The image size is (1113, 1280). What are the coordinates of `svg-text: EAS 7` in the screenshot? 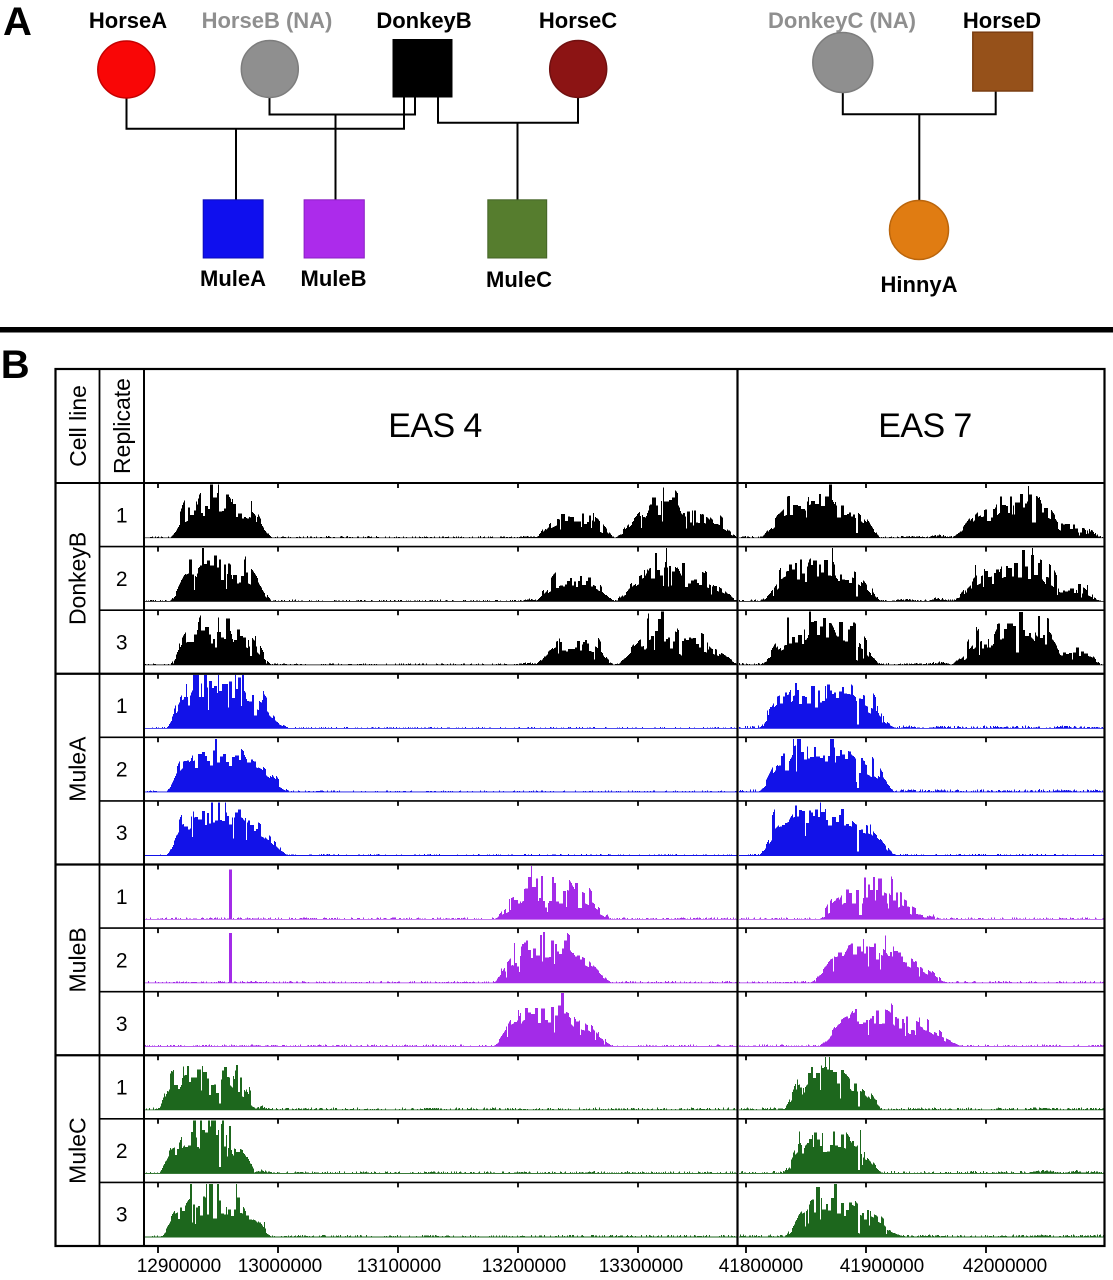 It's located at (924, 426).